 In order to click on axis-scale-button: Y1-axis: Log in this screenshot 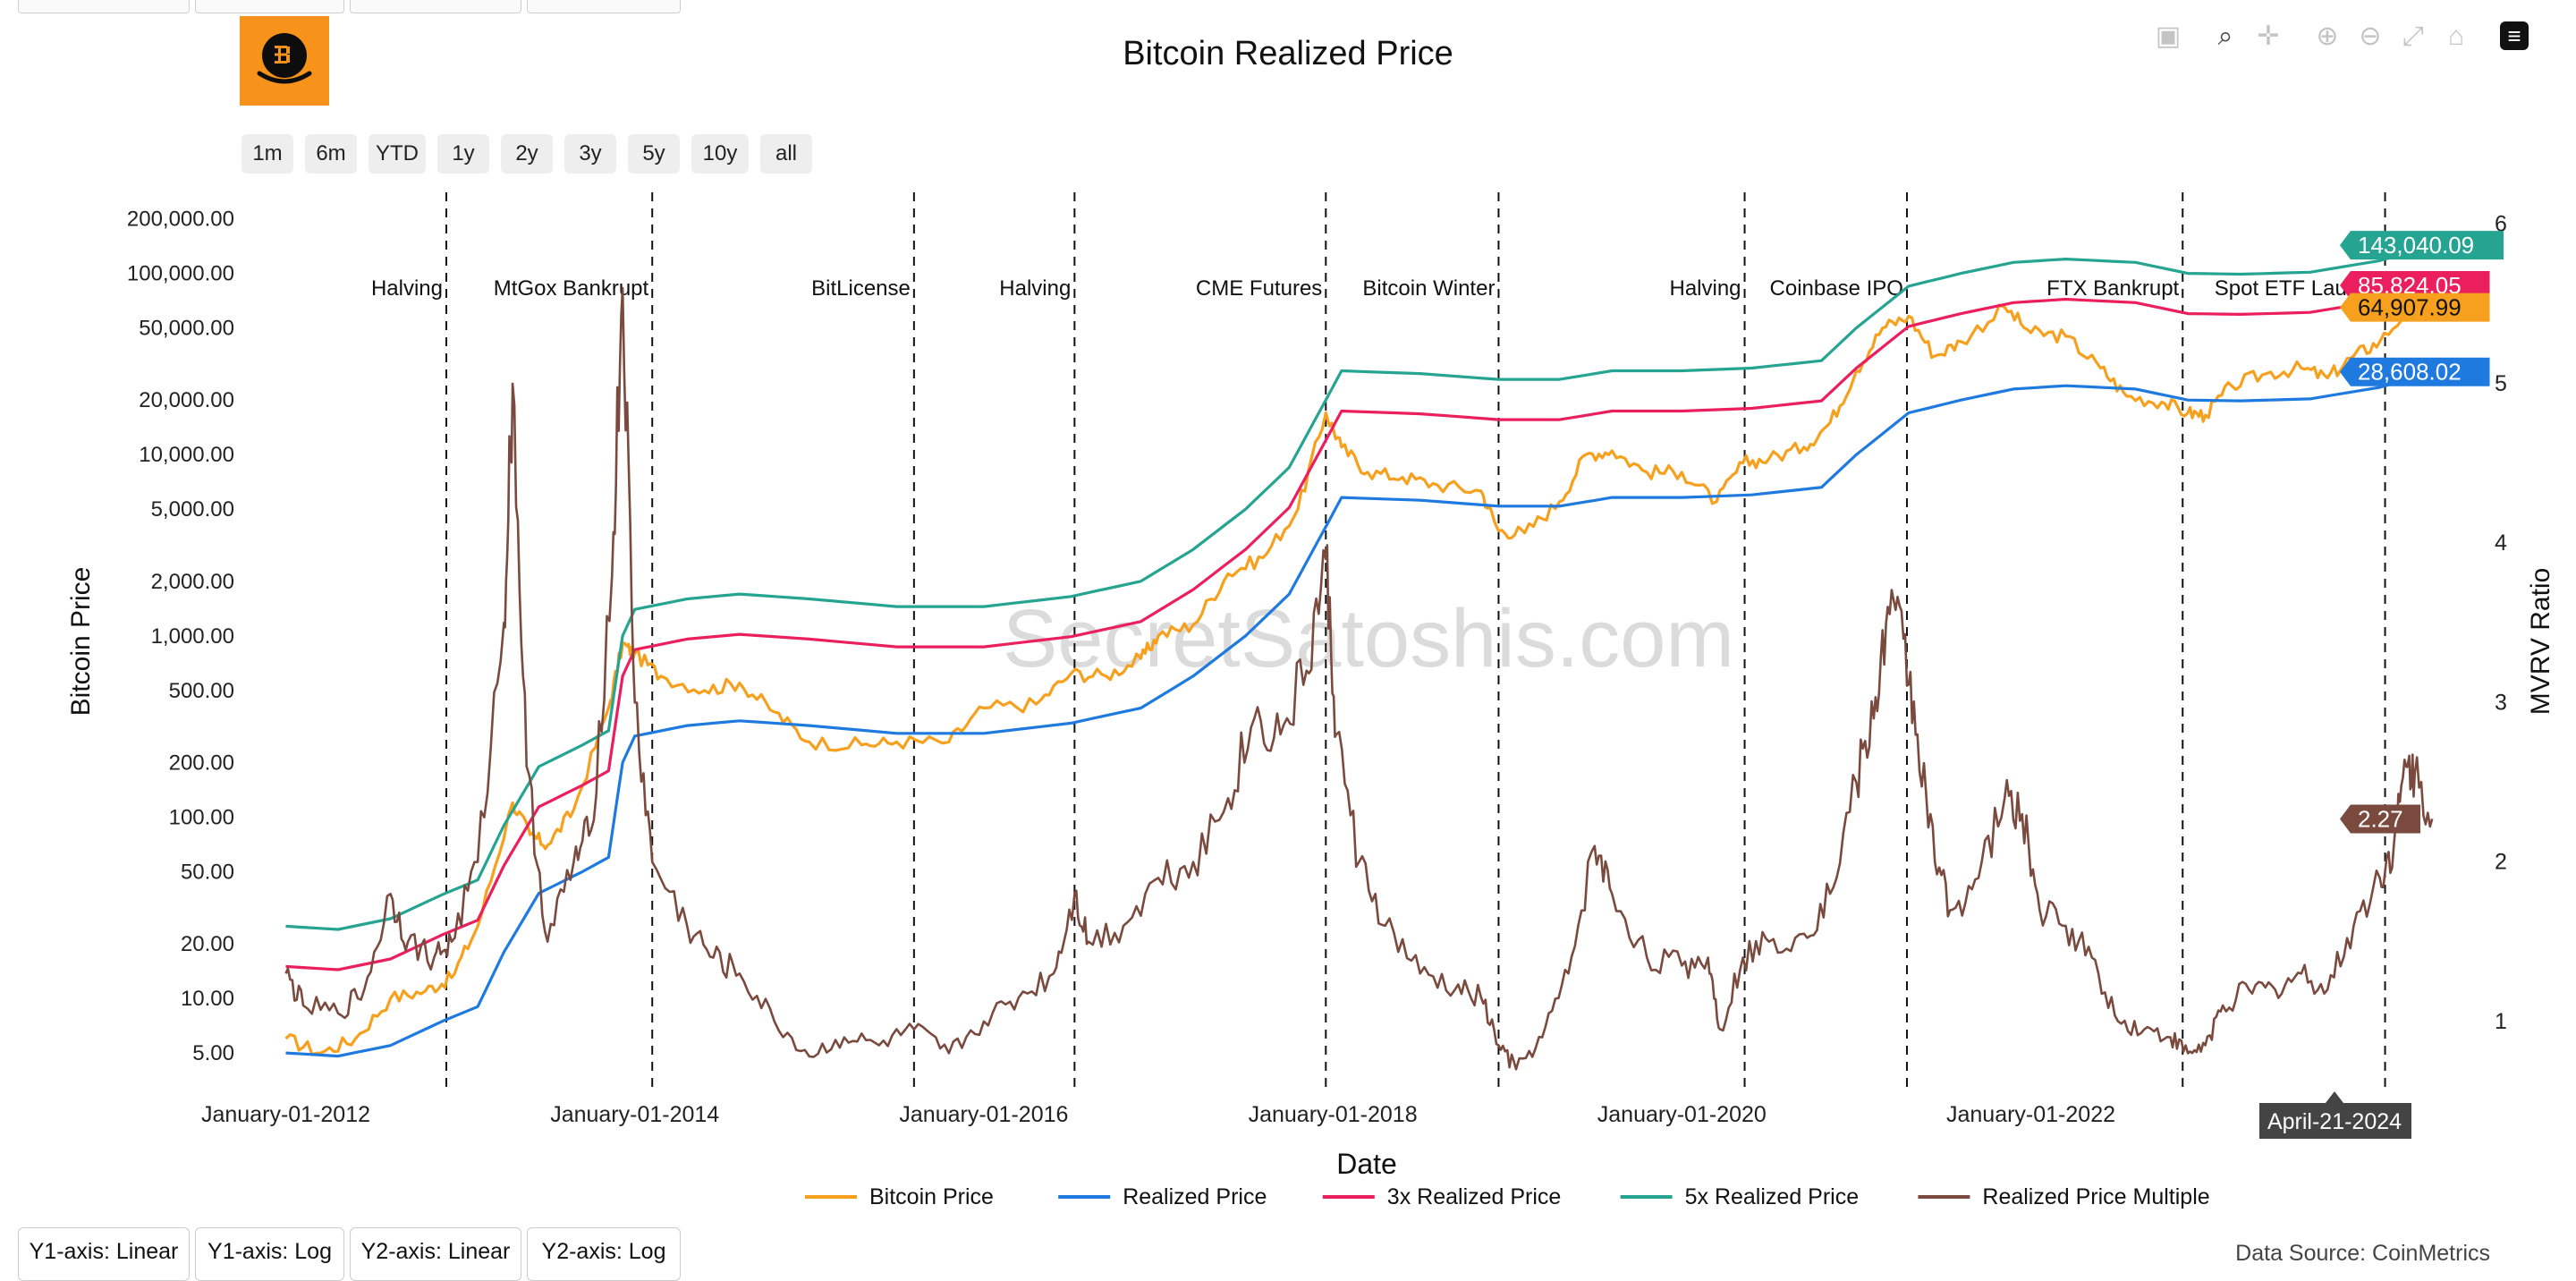, I will do `click(269, 1254)`.